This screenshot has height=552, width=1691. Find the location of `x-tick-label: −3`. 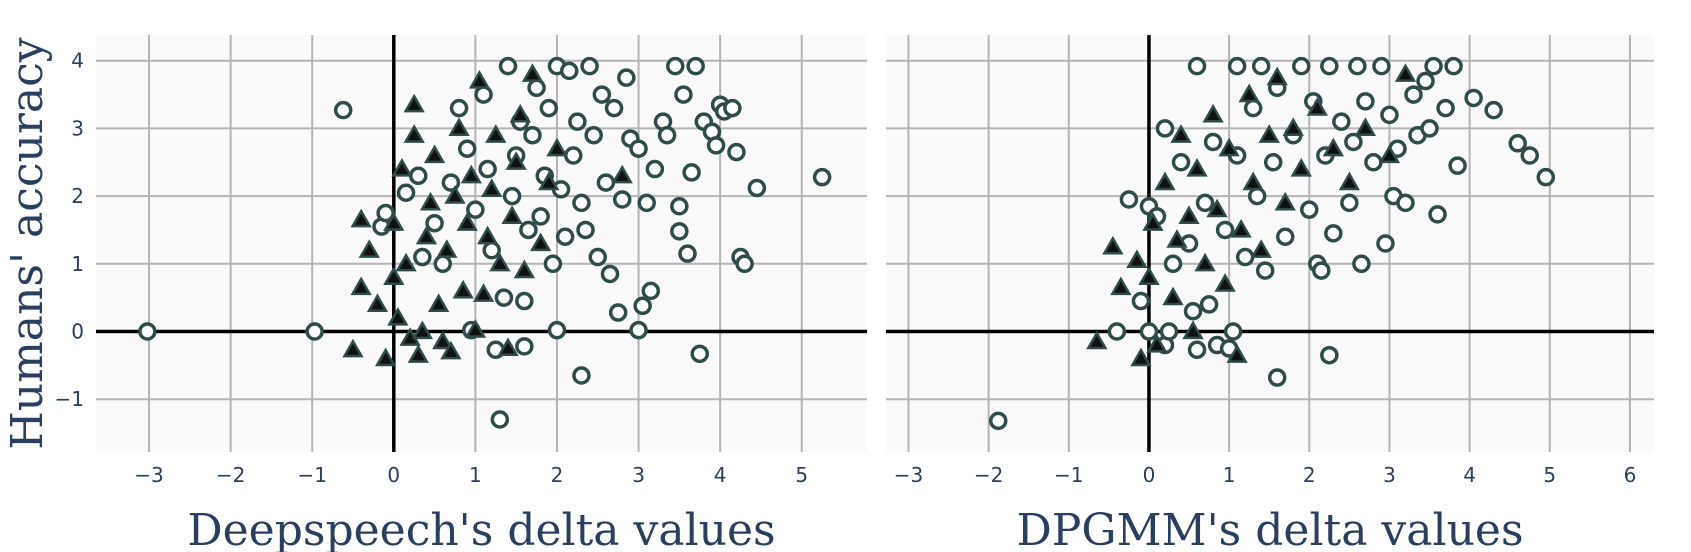

x-tick-label: −3 is located at coordinates (148, 475).